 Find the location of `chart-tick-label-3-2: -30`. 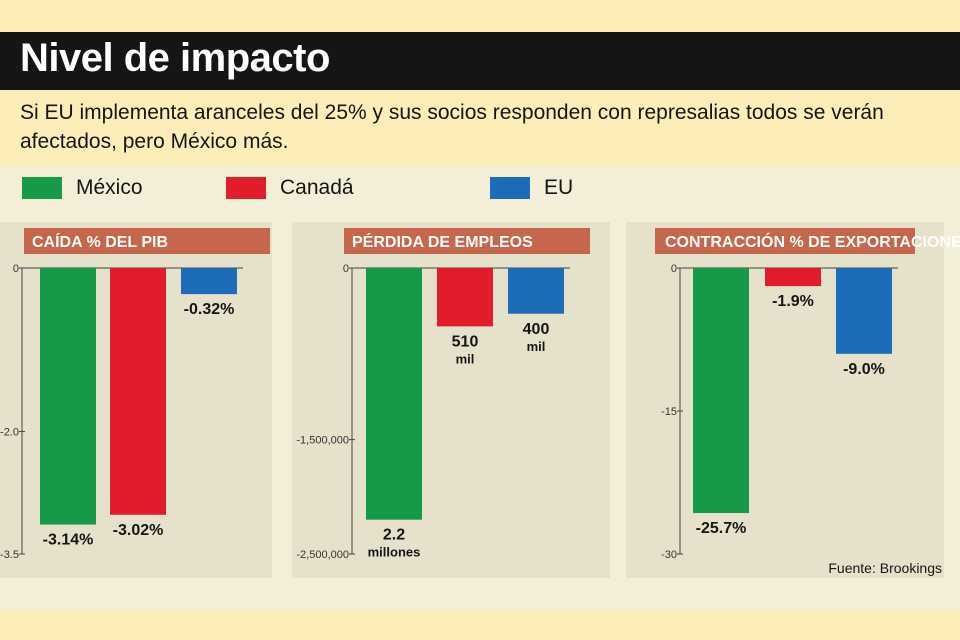

chart-tick-label-3-2: -30 is located at coordinates (669, 555).